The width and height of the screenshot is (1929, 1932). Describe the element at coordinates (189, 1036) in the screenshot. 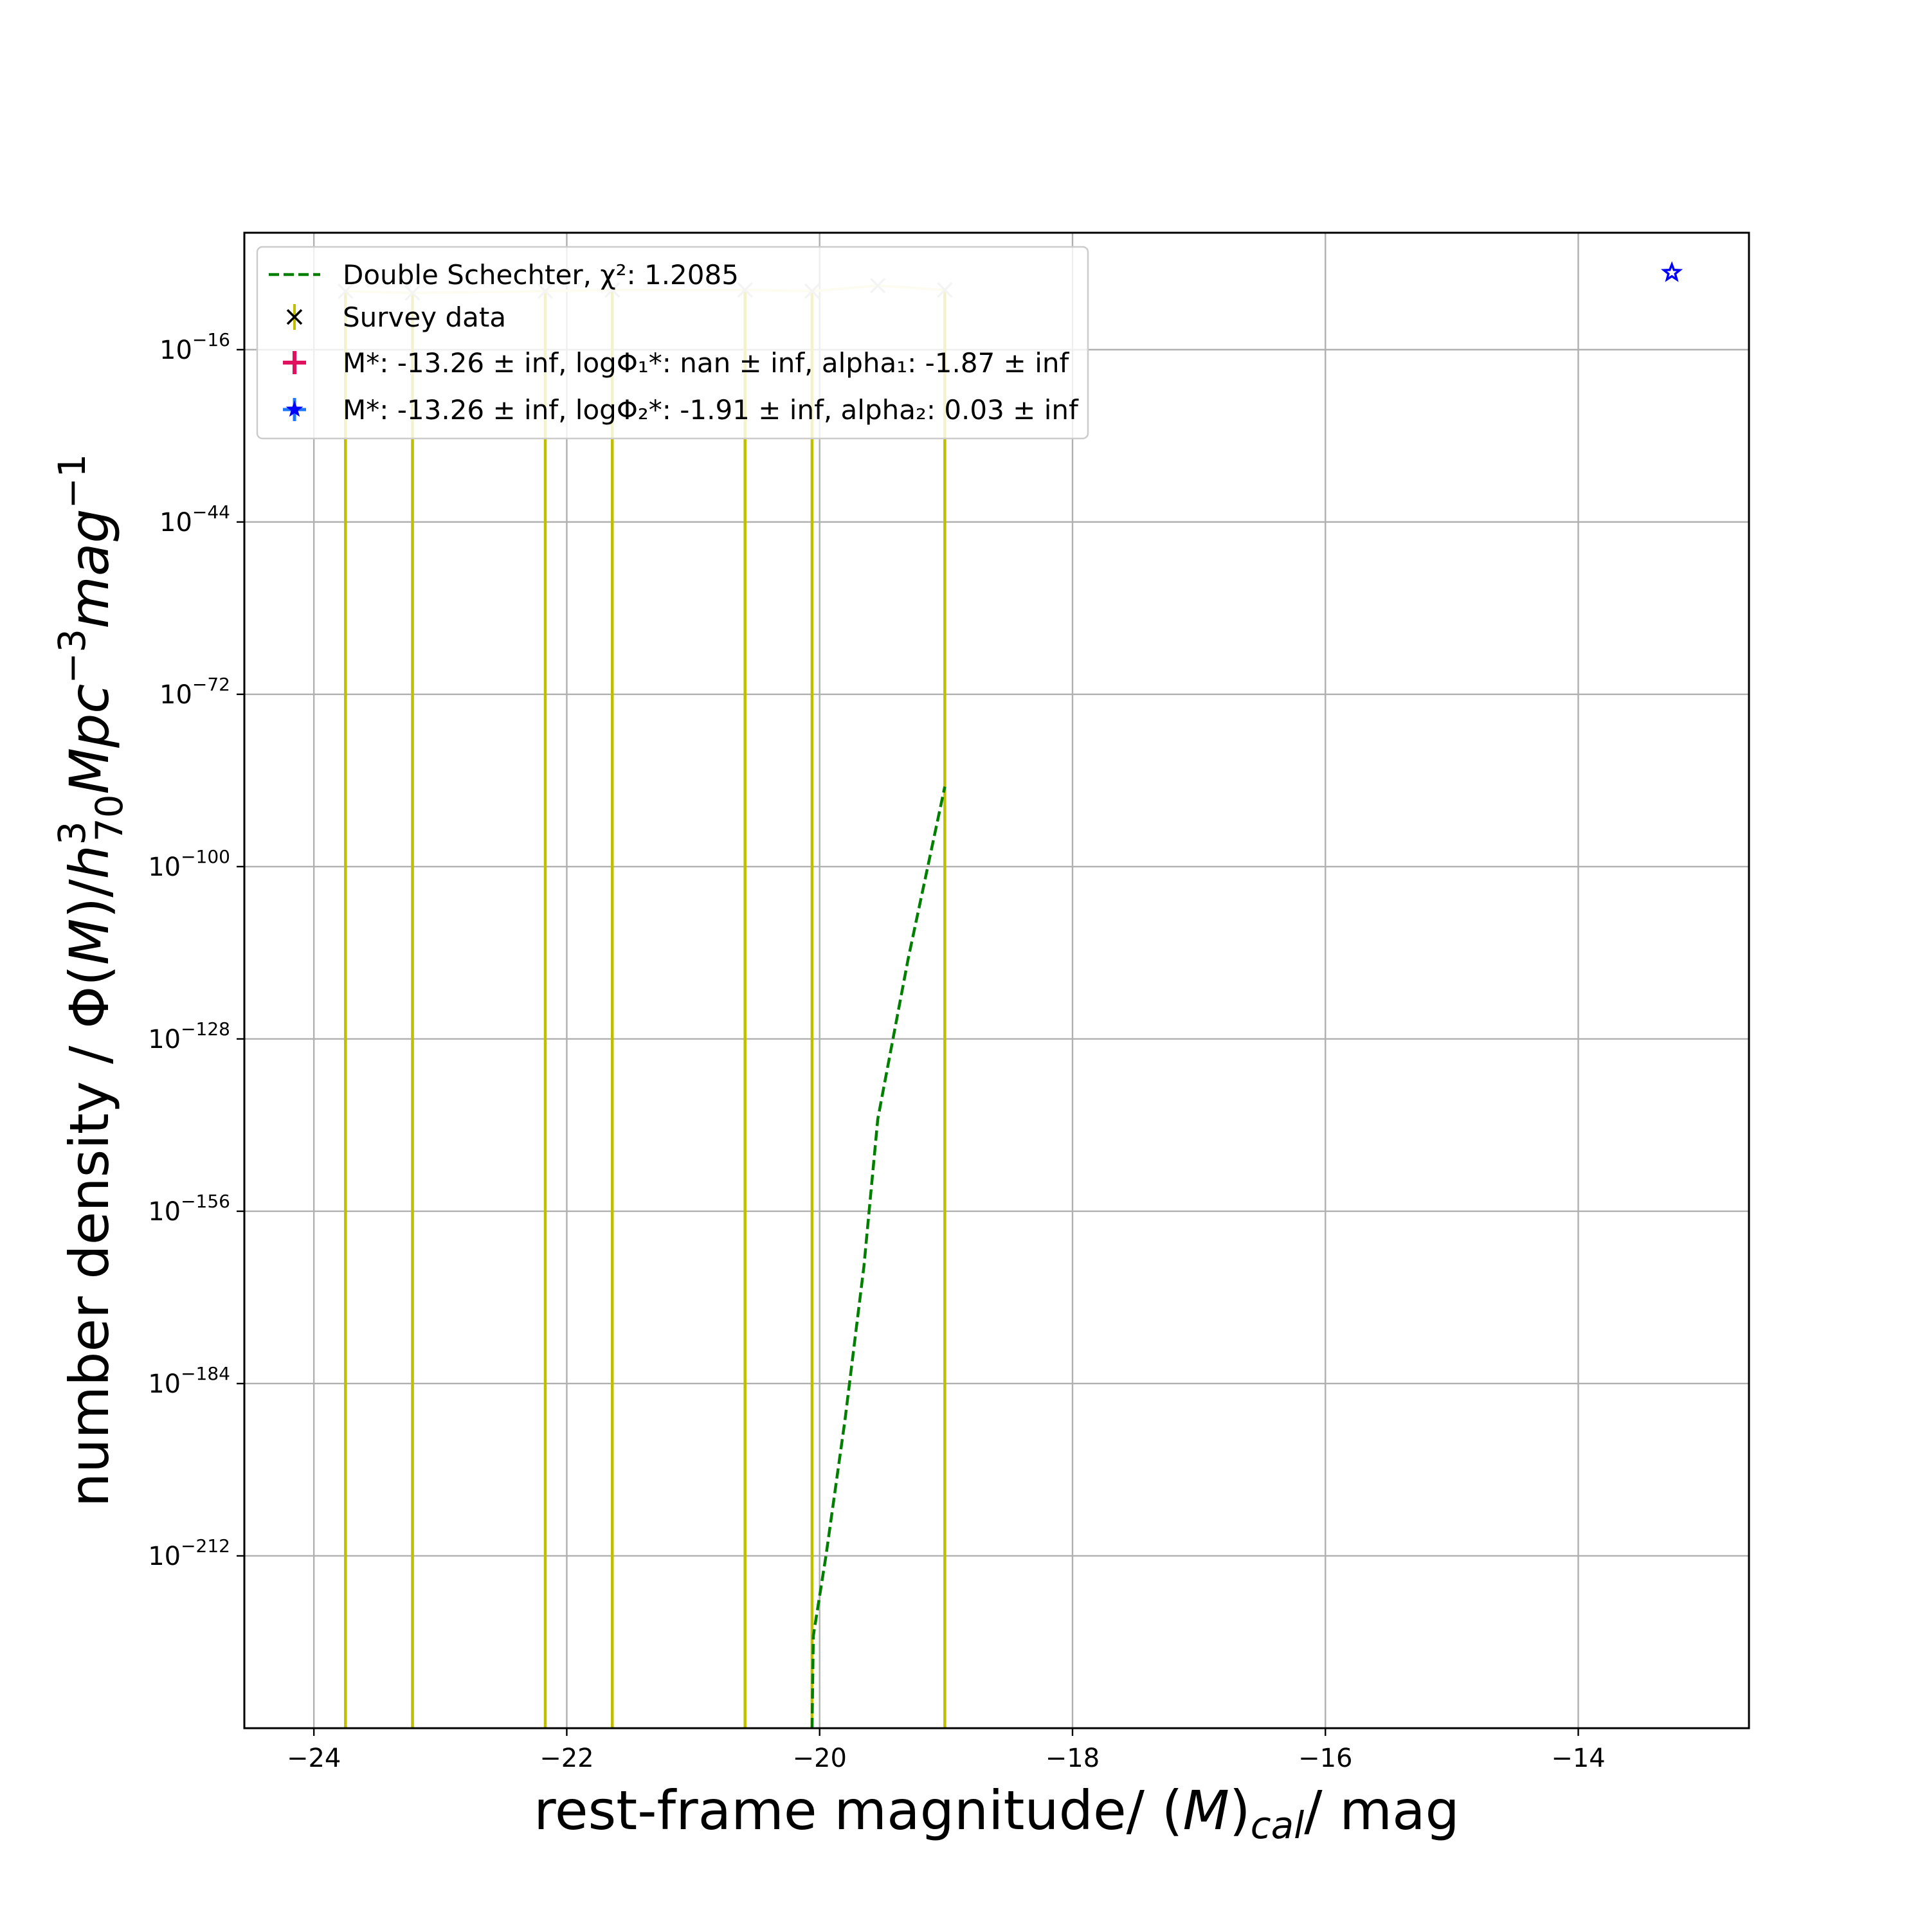

I see `y-tick-label: 10−128` at that location.